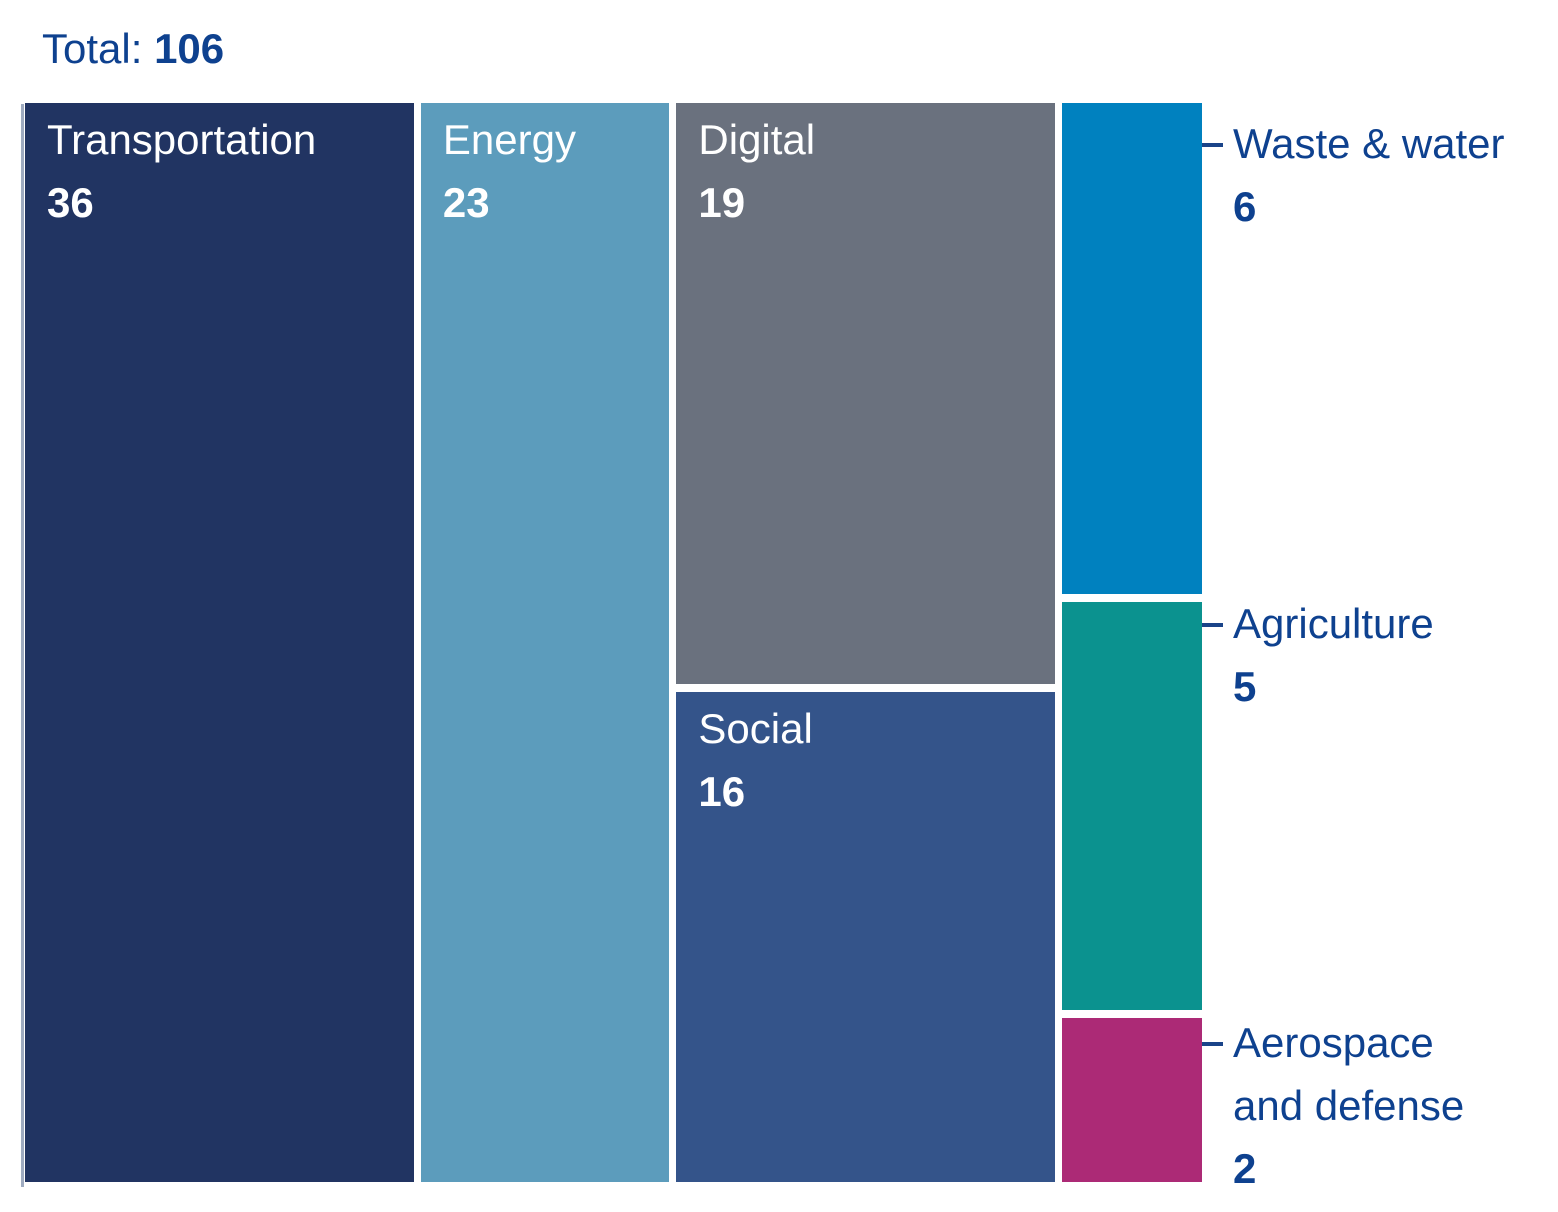 This screenshot has height=1212, width=1558. What do you see at coordinates (722, 792) in the screenshot?
I see `block-value: 16` at bounding box center [722, 792].